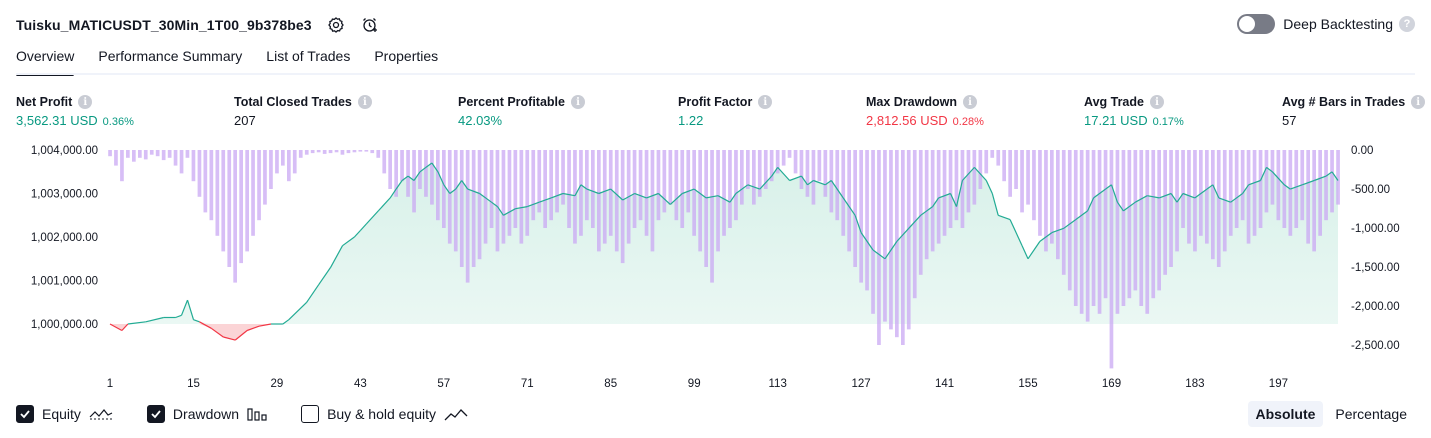 The height and width of the screenshot is (438, 1431). I want to click on equity-checkbox, so click(25, 414).